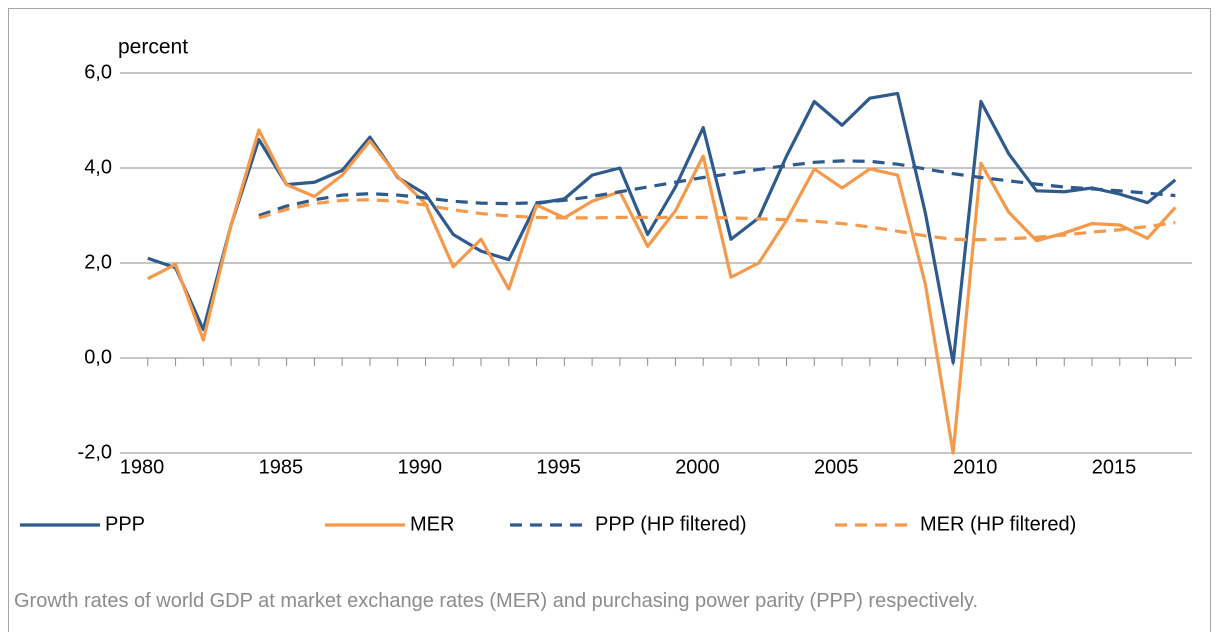  I want to click on y-tick-label: -2,0, so click(95, 452).